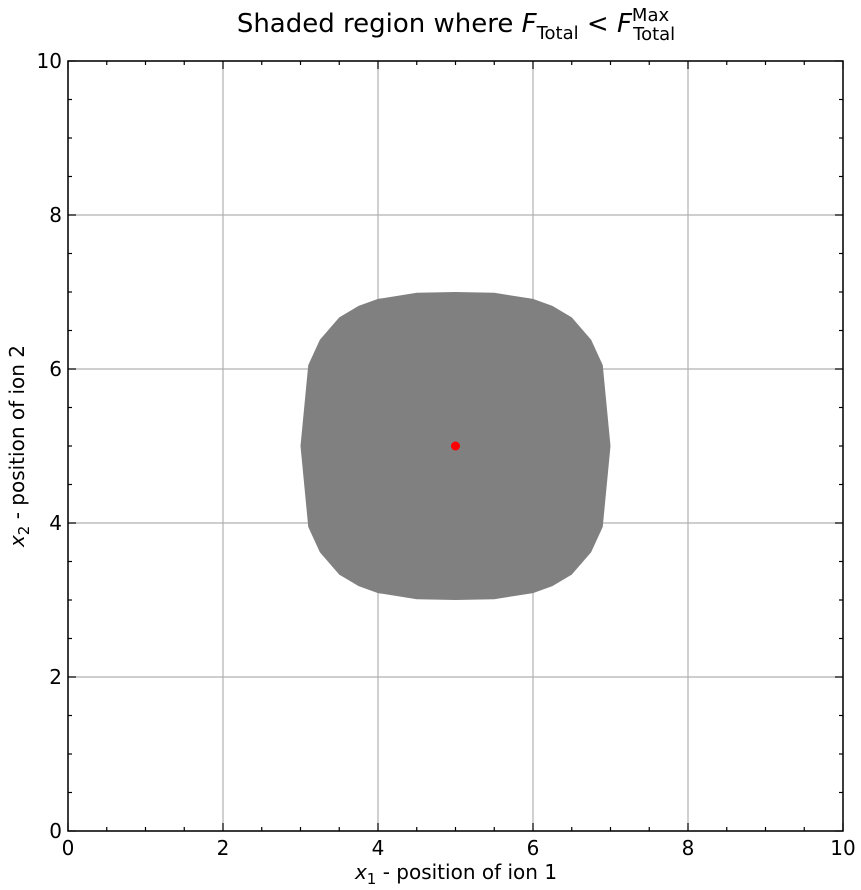 The height and width of the screenshot is (890, 861). What do you see at coordinates (55, 523) in the screenshot?
I see `y-tick-label: 4` at bounding box center [55, 523].